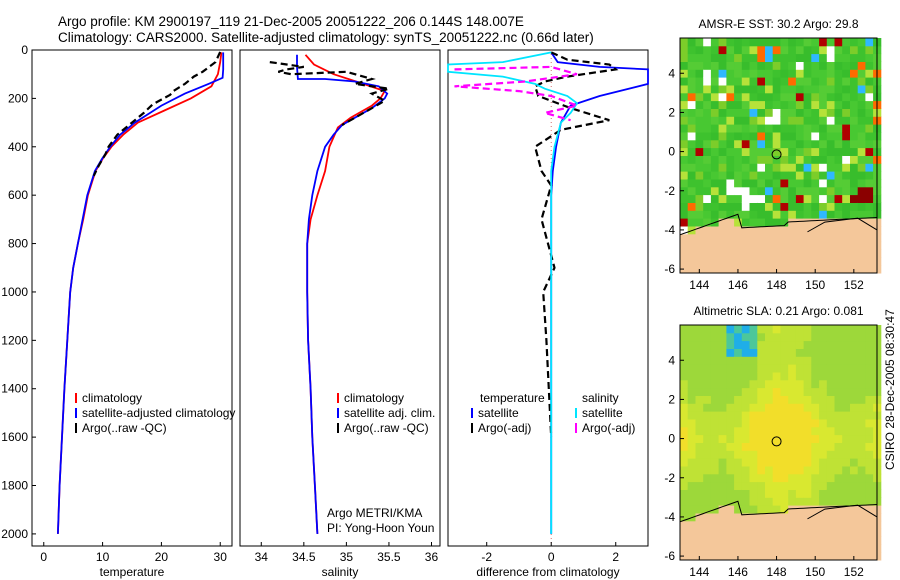 This screenshot has width=900, height=580. Describe the element at coordinates (512, 398) in the screenshot. I see `difference-legend-header-temperature: temperature` at that location.